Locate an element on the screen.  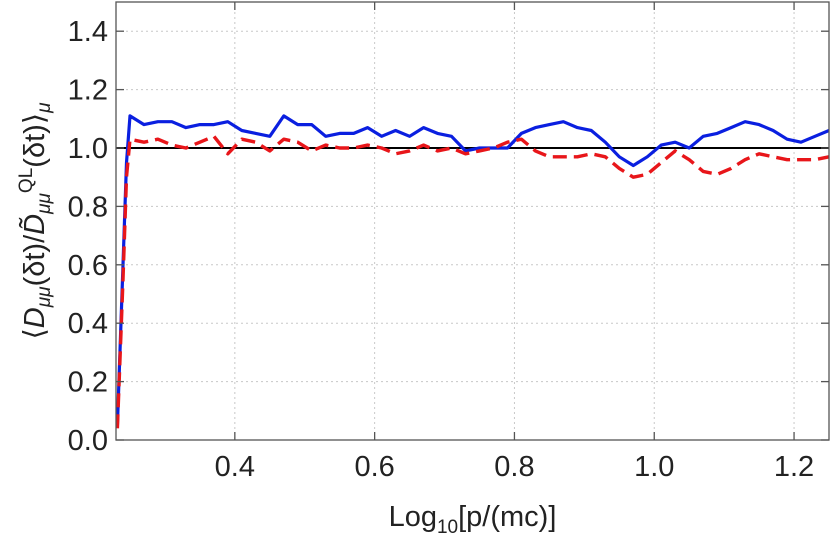
y-tick-label-7: 1.4 is located at coordinates (88, 32).